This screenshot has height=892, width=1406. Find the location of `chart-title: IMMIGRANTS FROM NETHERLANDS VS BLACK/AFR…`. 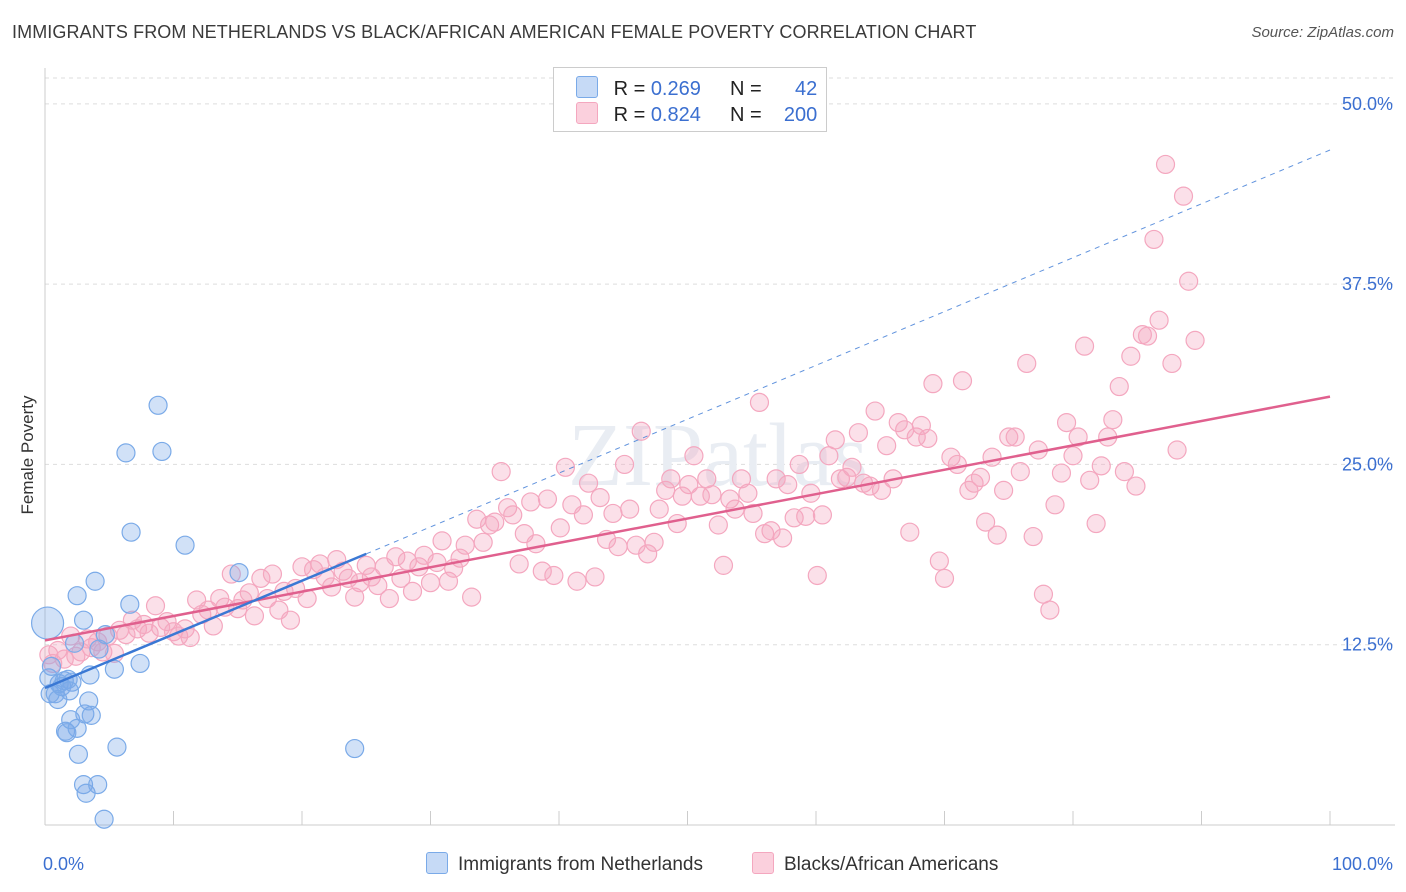

chart-title: IMMIGRANTS FROM NETHERLANDS VS BLACK/AFR… is located at coordinates (494, 32).